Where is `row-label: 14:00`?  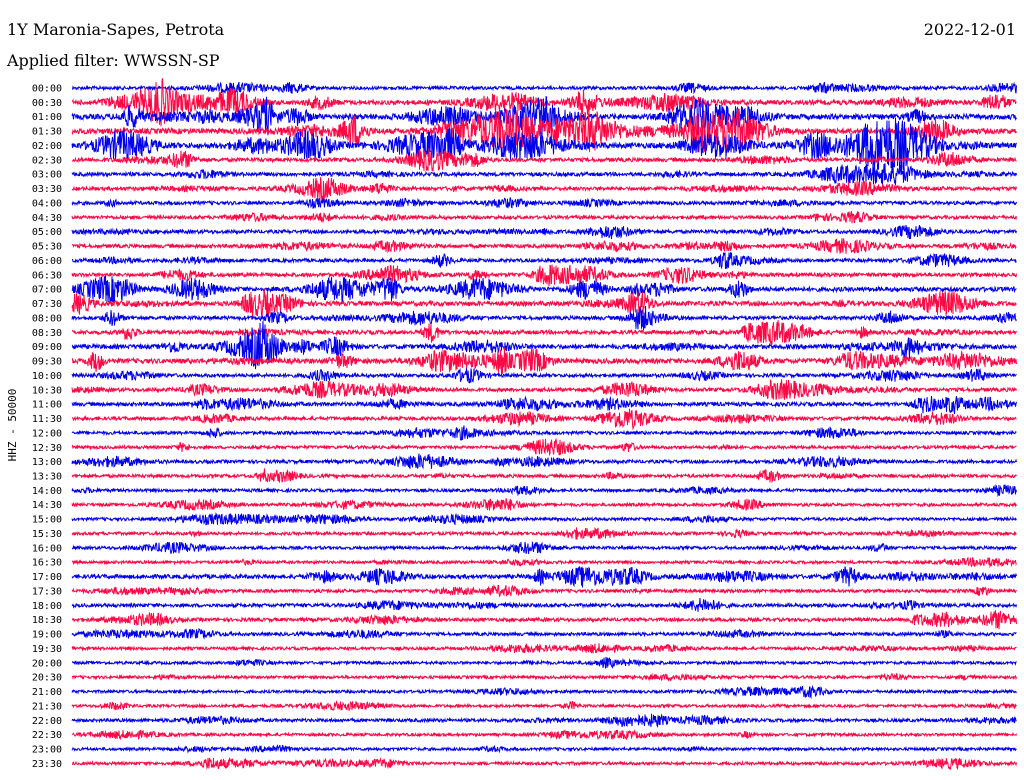 row-label: 14:00 is located at coordinates (47, 491).